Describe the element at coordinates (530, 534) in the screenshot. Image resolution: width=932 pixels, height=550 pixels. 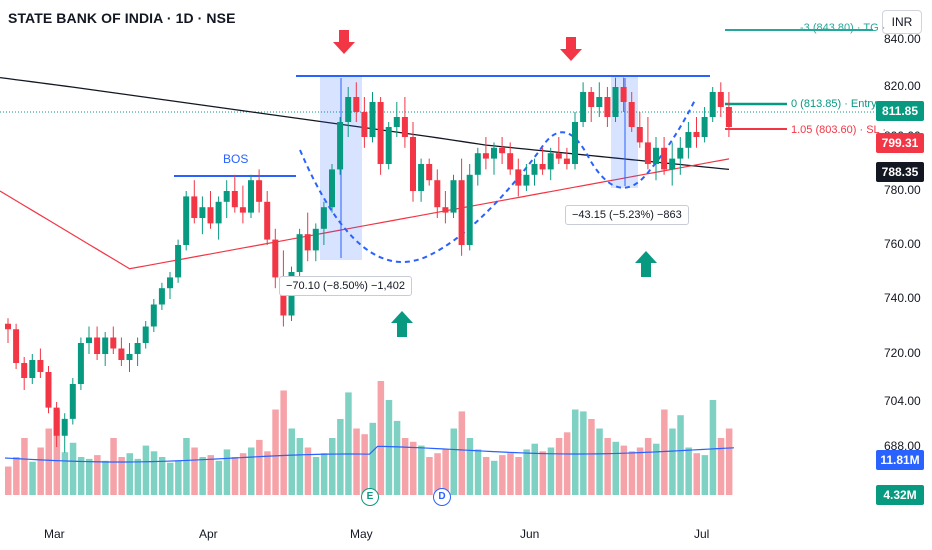
I see `x-tick-label: Jun` at that location.